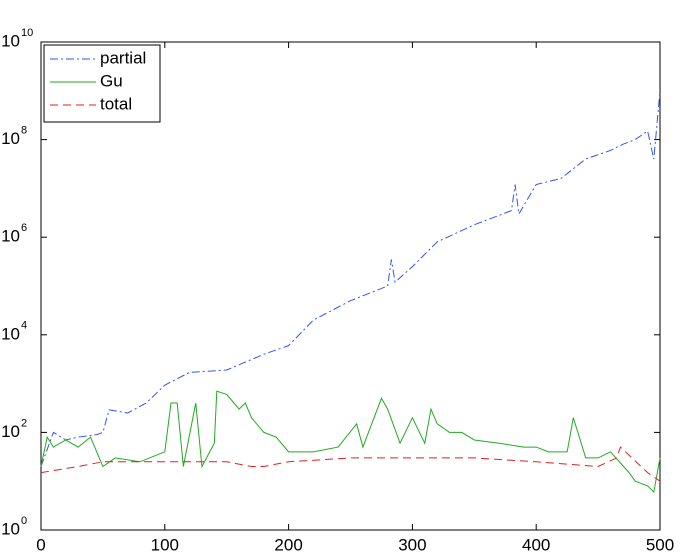 The image size is (682, 553). I want to click on legend-box, so click(102, 83).